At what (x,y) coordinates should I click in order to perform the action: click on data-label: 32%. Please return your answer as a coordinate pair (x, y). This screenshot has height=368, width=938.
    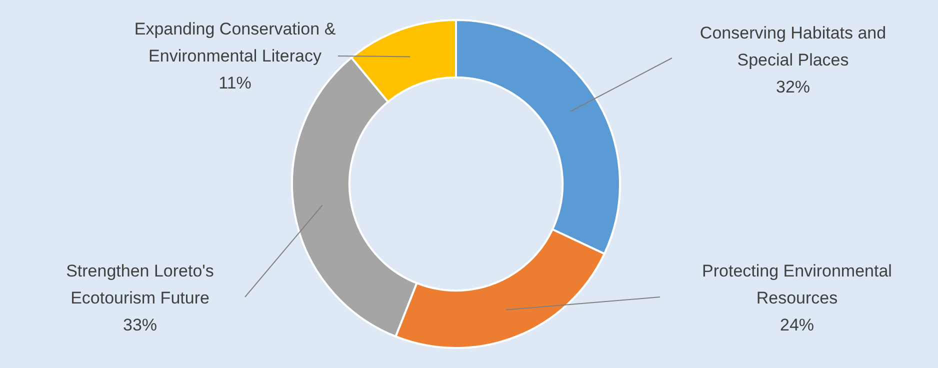
    Looking at the image, I should click on (793, 87).